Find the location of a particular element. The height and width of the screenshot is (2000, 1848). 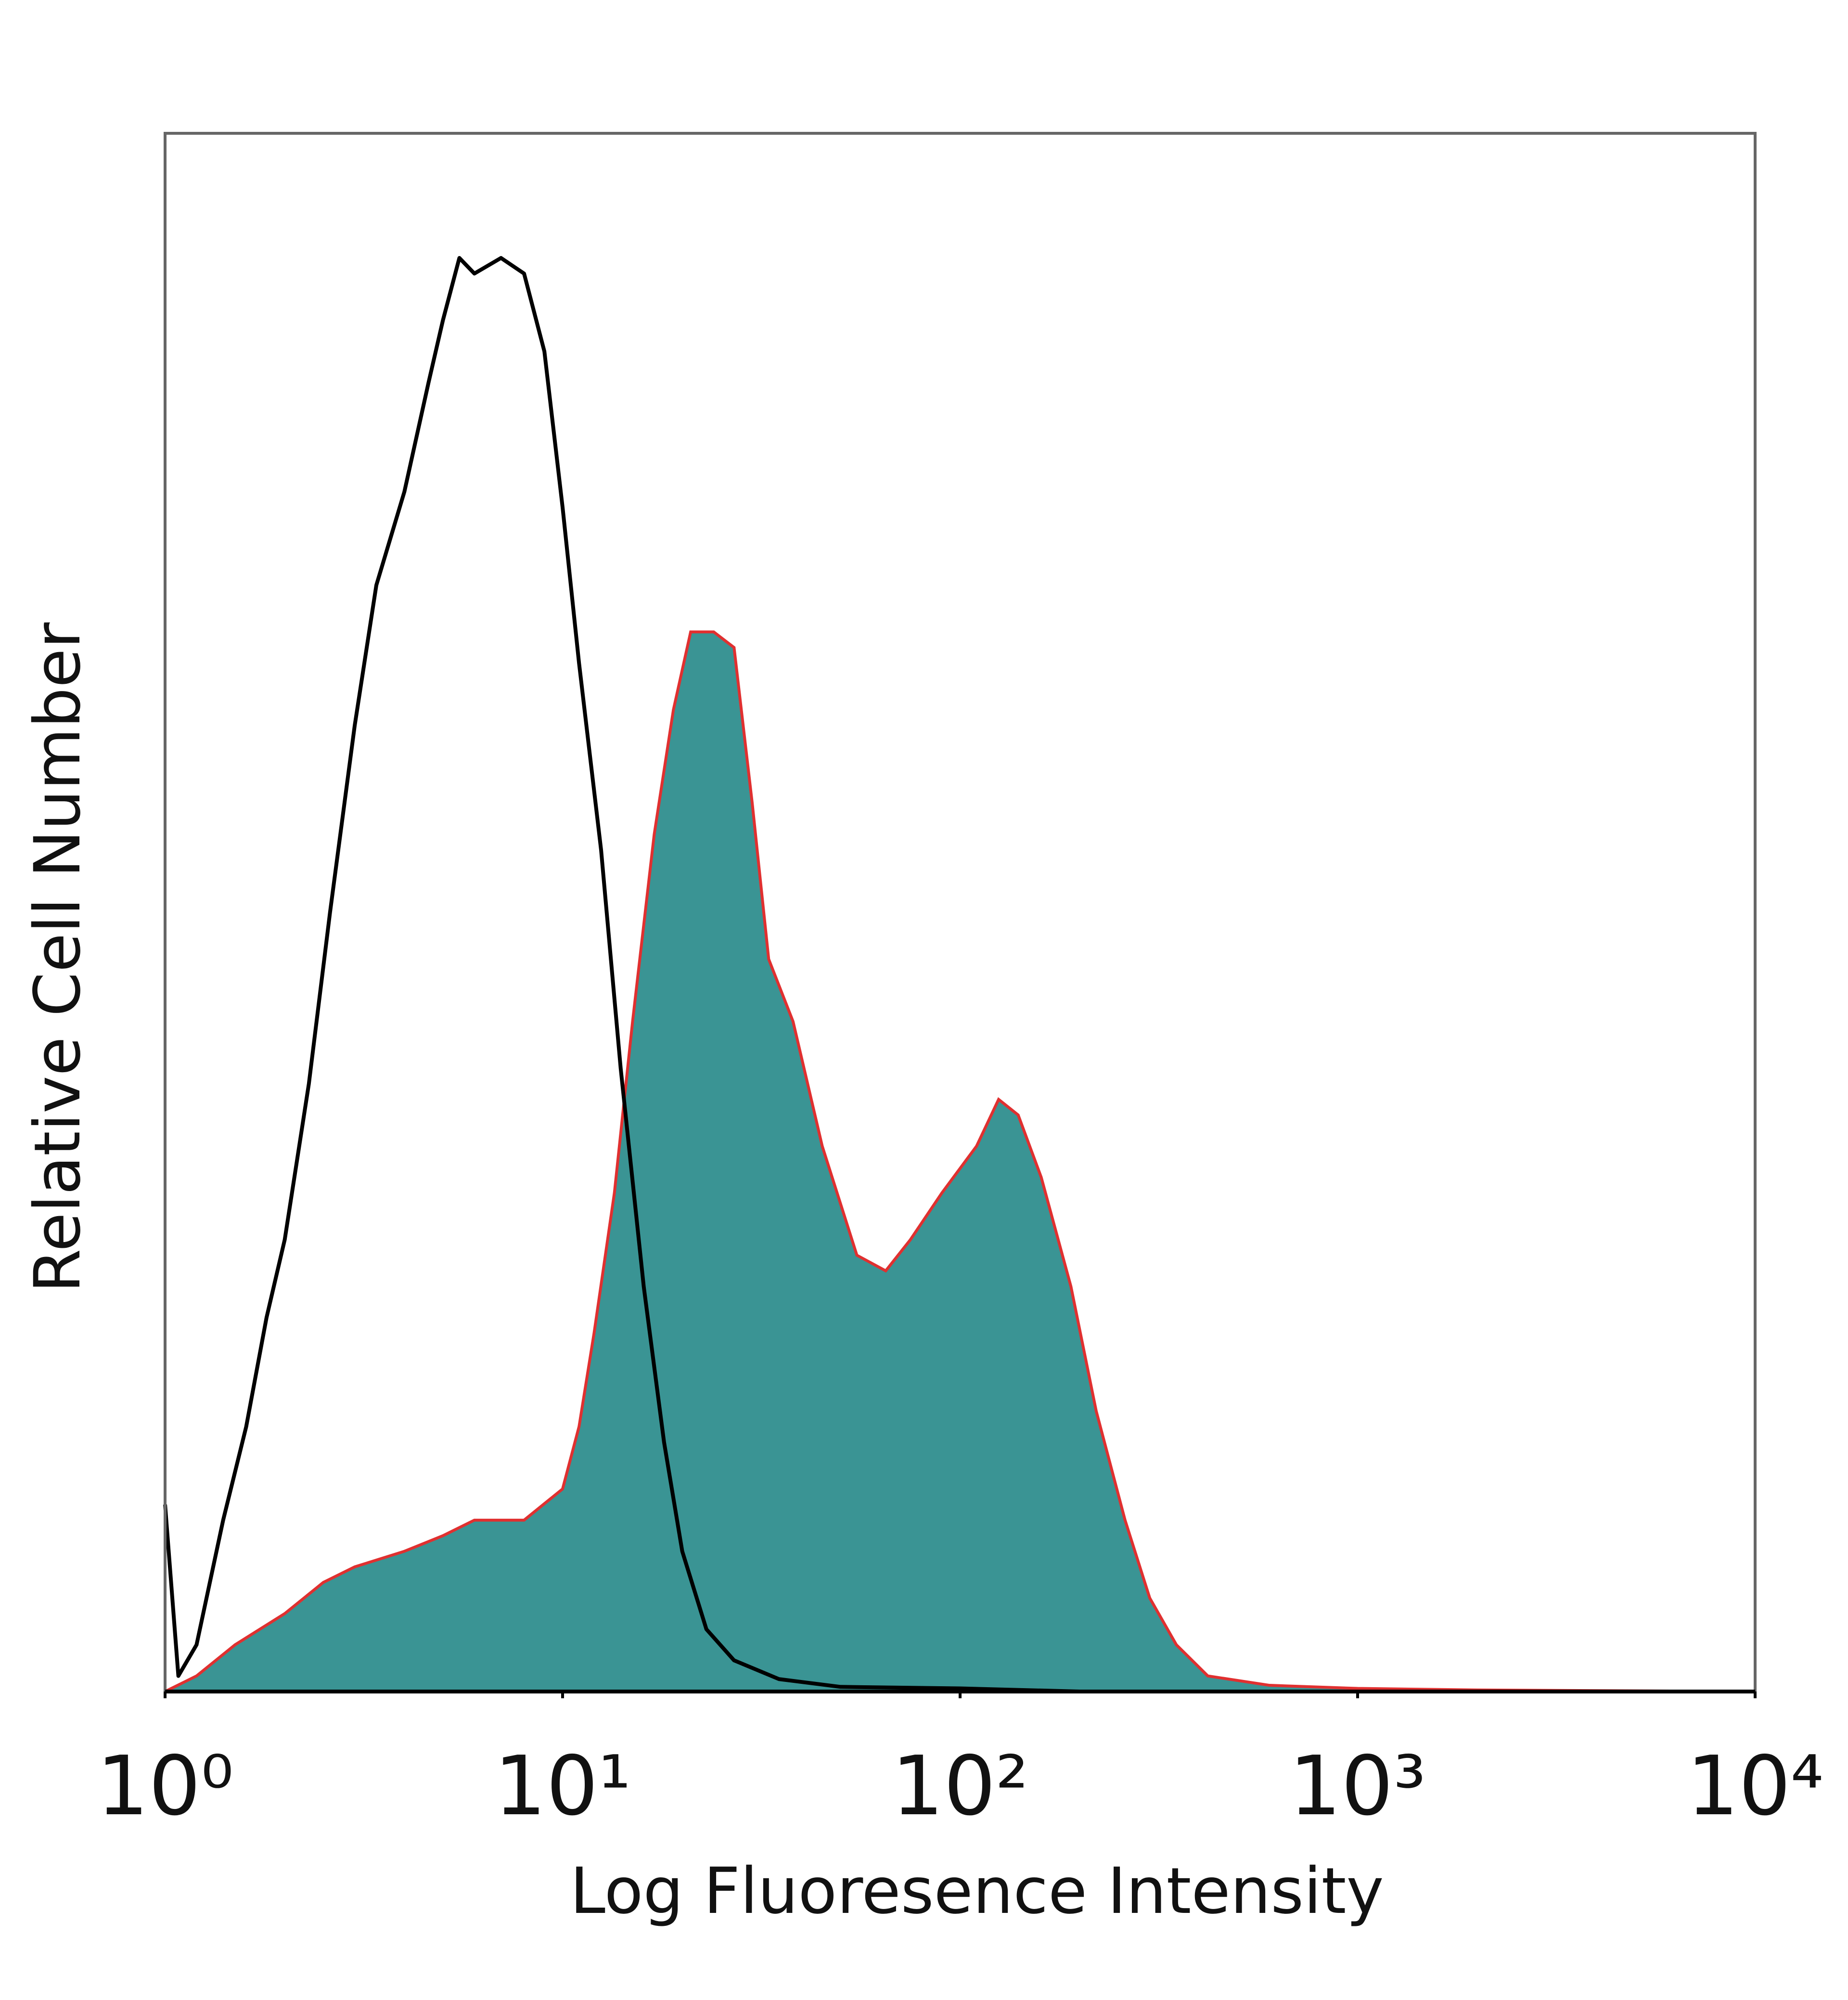

x-tick-label: 10⁴ is located at coordinates (1755, 1786).